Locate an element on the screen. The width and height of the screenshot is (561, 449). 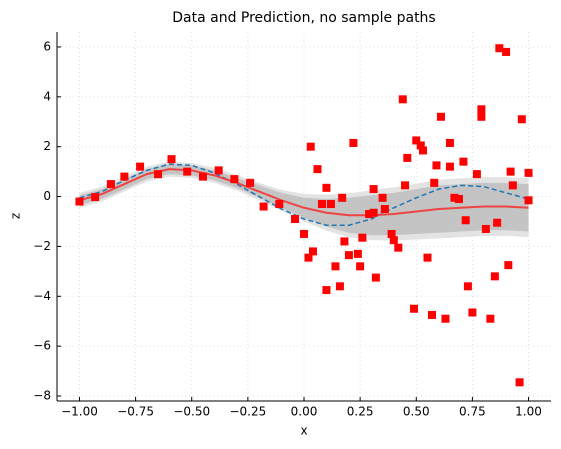
x-tick-label: −0.75 is located at coordinates (135, 412).